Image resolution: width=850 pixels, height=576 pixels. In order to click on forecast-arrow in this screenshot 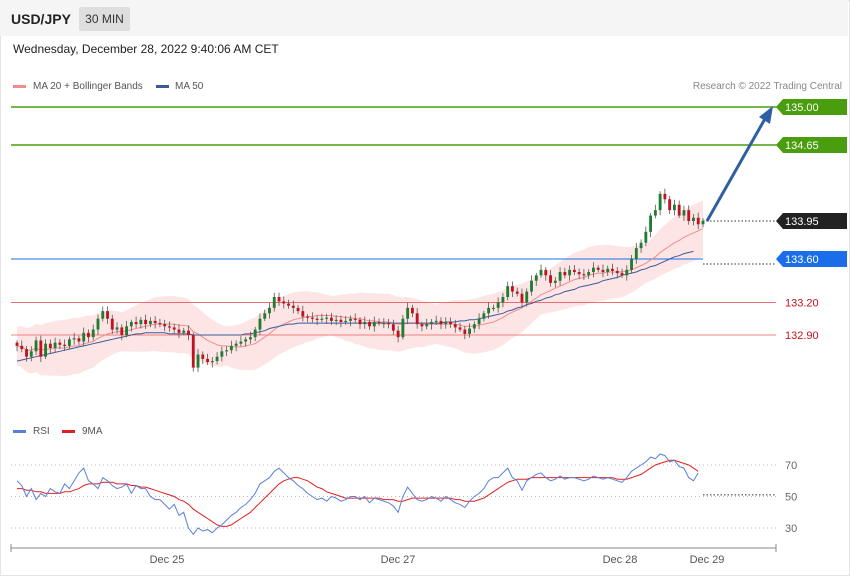, I will do `click(736, 169)`.